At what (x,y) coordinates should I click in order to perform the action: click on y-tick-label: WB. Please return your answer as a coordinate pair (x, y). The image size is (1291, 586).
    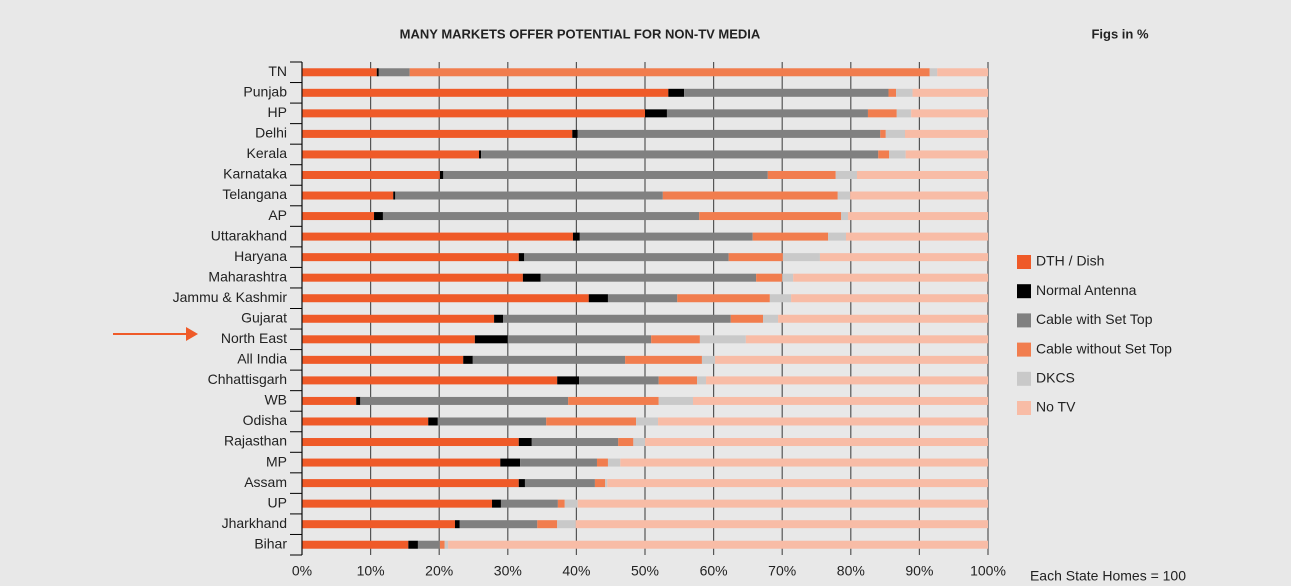
    Looking at the image, I should click on (275, 400).